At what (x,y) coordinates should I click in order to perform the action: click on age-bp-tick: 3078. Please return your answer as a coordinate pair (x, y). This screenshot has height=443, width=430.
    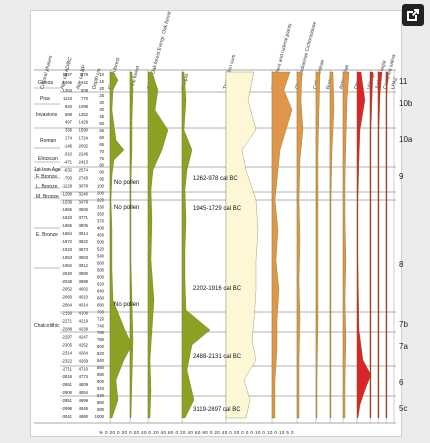
    Looking at the image, I should click on (84, 185).